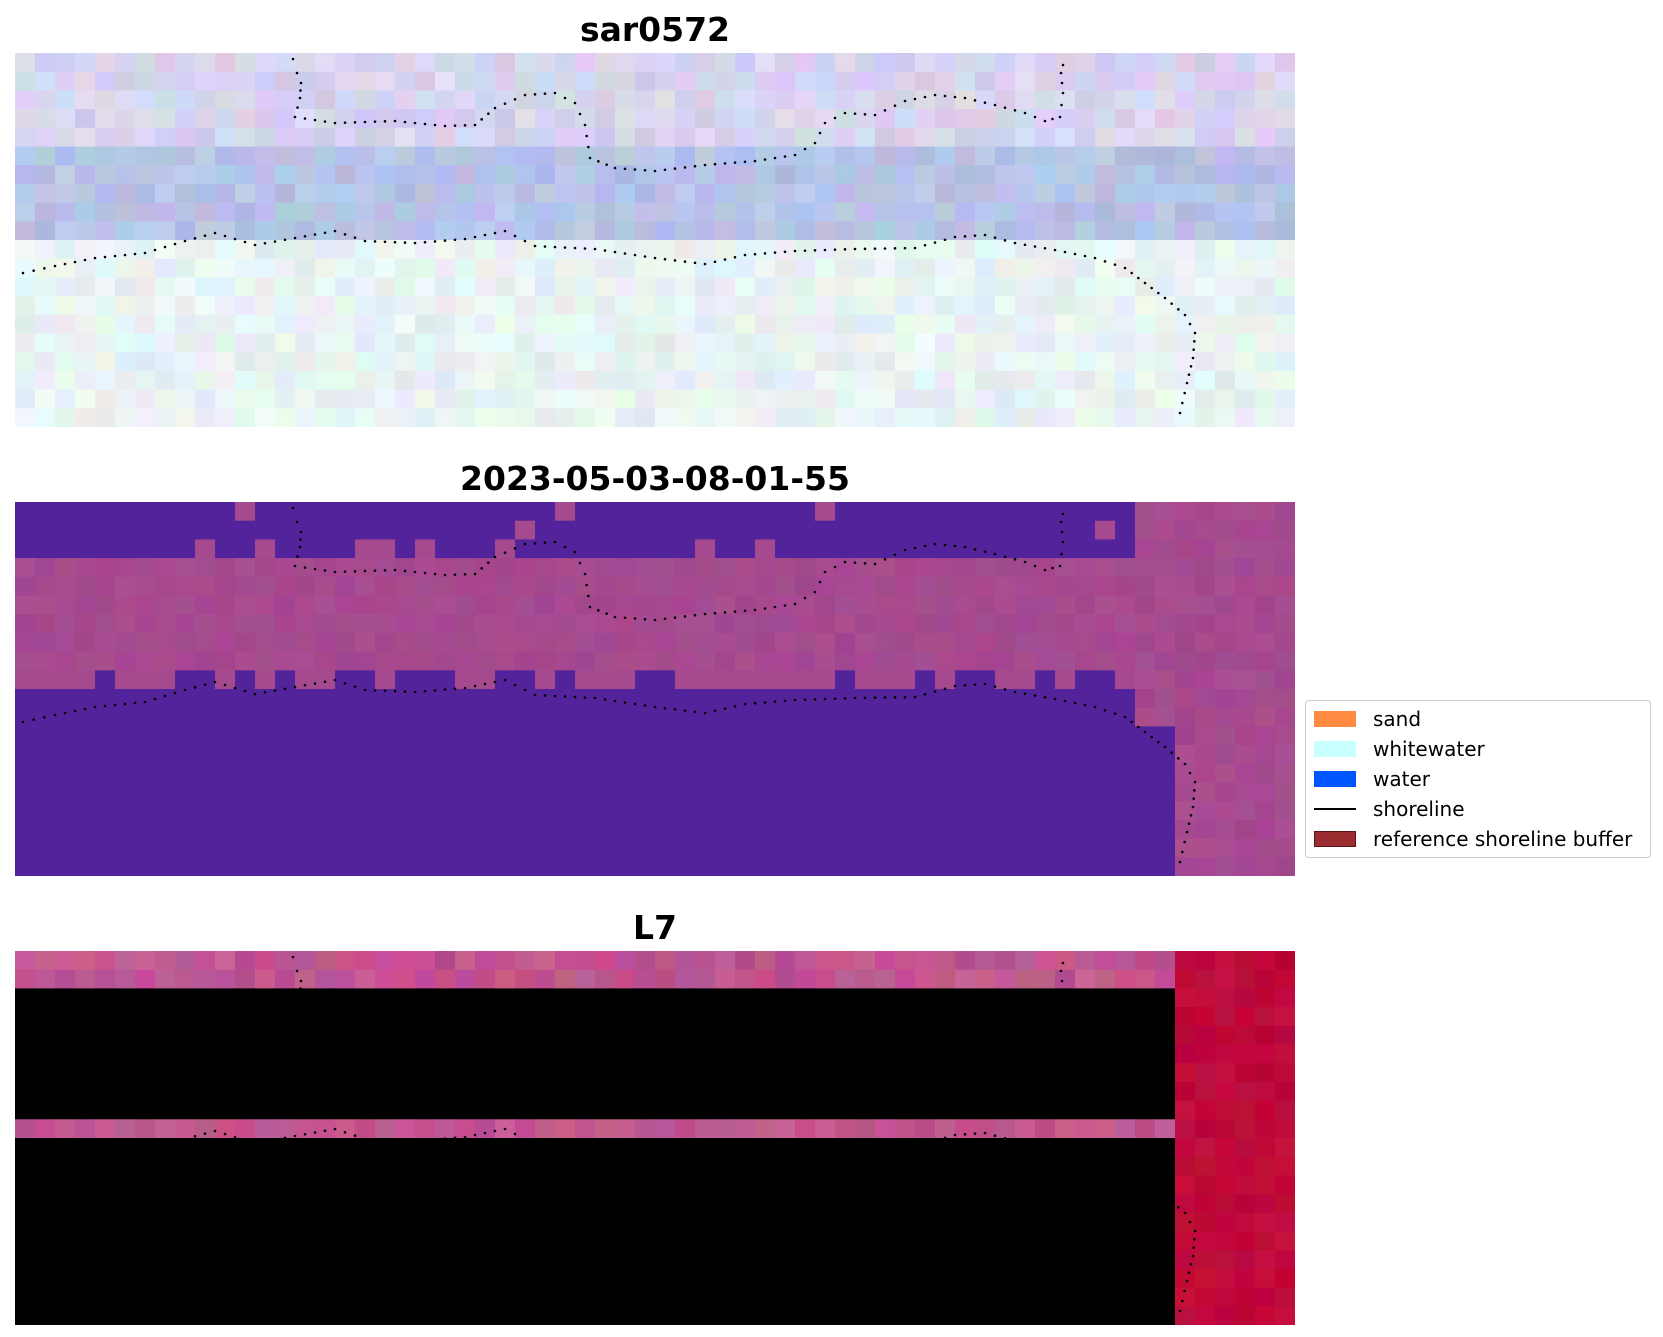  I want to click on panel-title-classification: 2023-05-03-08-01-55, so click(655, 478).